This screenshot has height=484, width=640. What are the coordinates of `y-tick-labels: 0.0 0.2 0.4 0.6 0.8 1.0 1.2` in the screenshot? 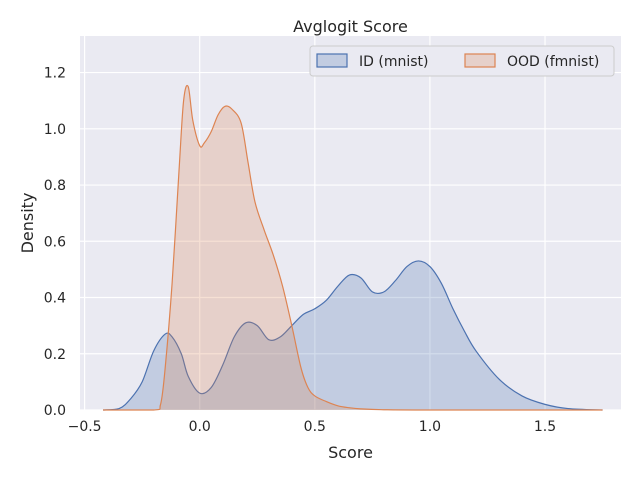 It's located at (55, 242).